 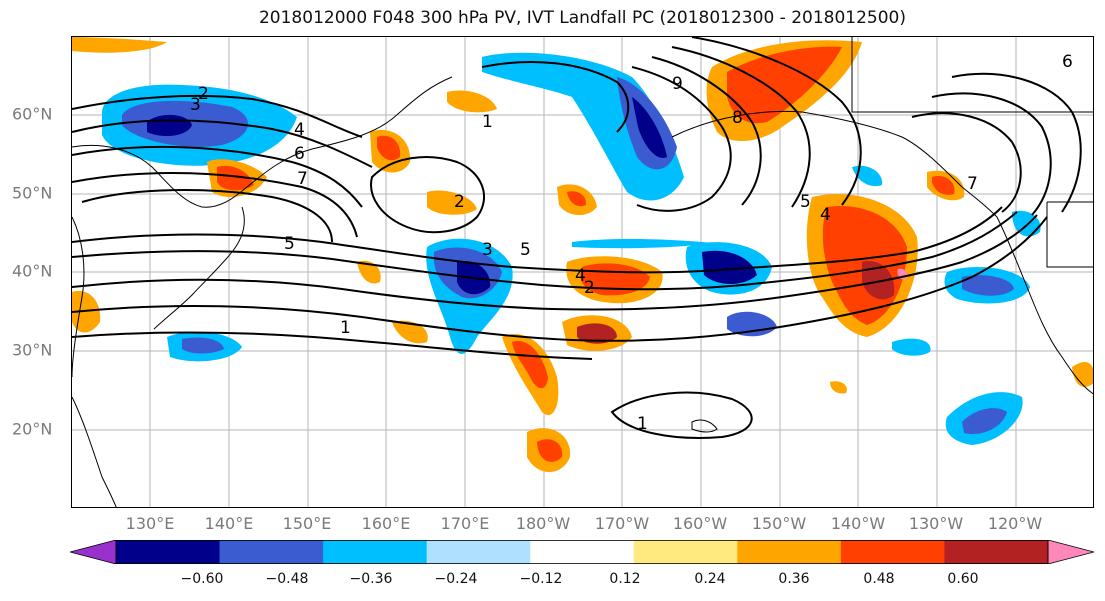 I want to click on lon-label: 150°E, so click(x=307, y=523).